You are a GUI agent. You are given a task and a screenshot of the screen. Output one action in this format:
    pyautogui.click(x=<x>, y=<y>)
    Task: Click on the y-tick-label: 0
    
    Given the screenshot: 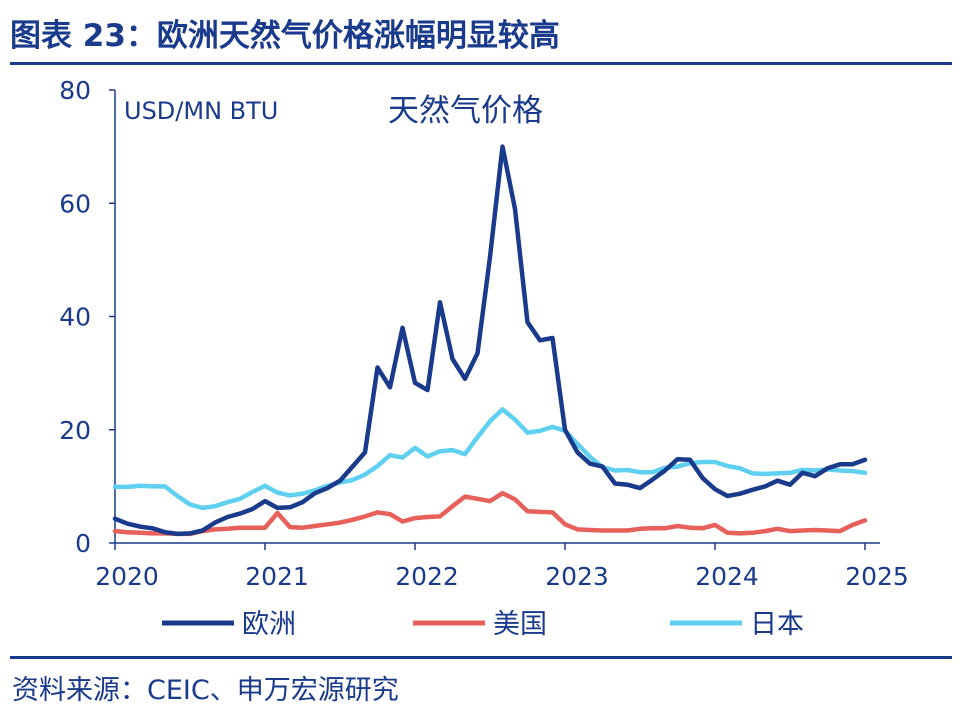 What is the action you would take?
    pyautogui.click(x=83, y=543)
    